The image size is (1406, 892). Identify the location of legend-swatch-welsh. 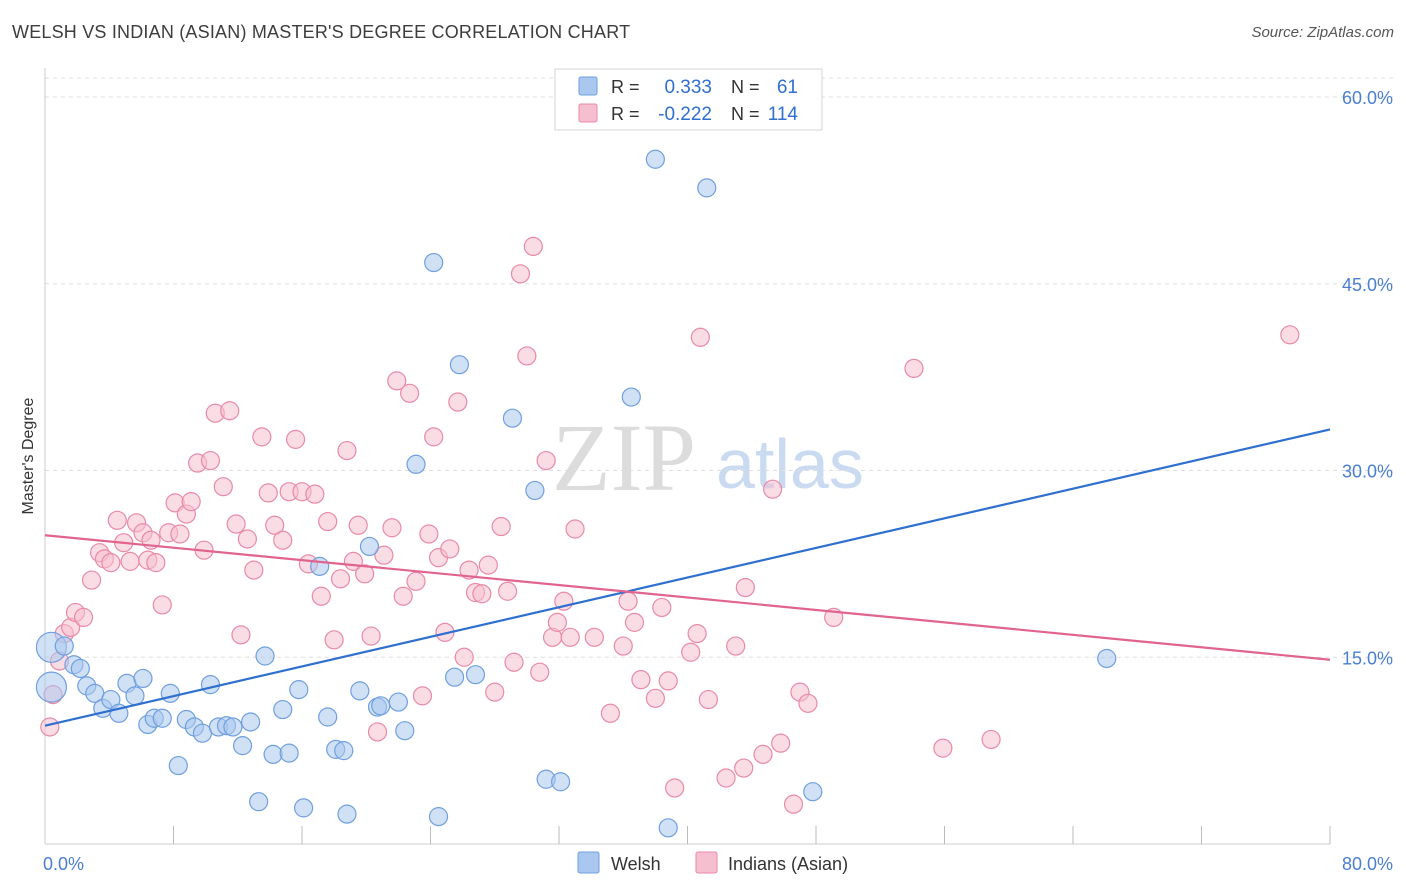
(588, 86).